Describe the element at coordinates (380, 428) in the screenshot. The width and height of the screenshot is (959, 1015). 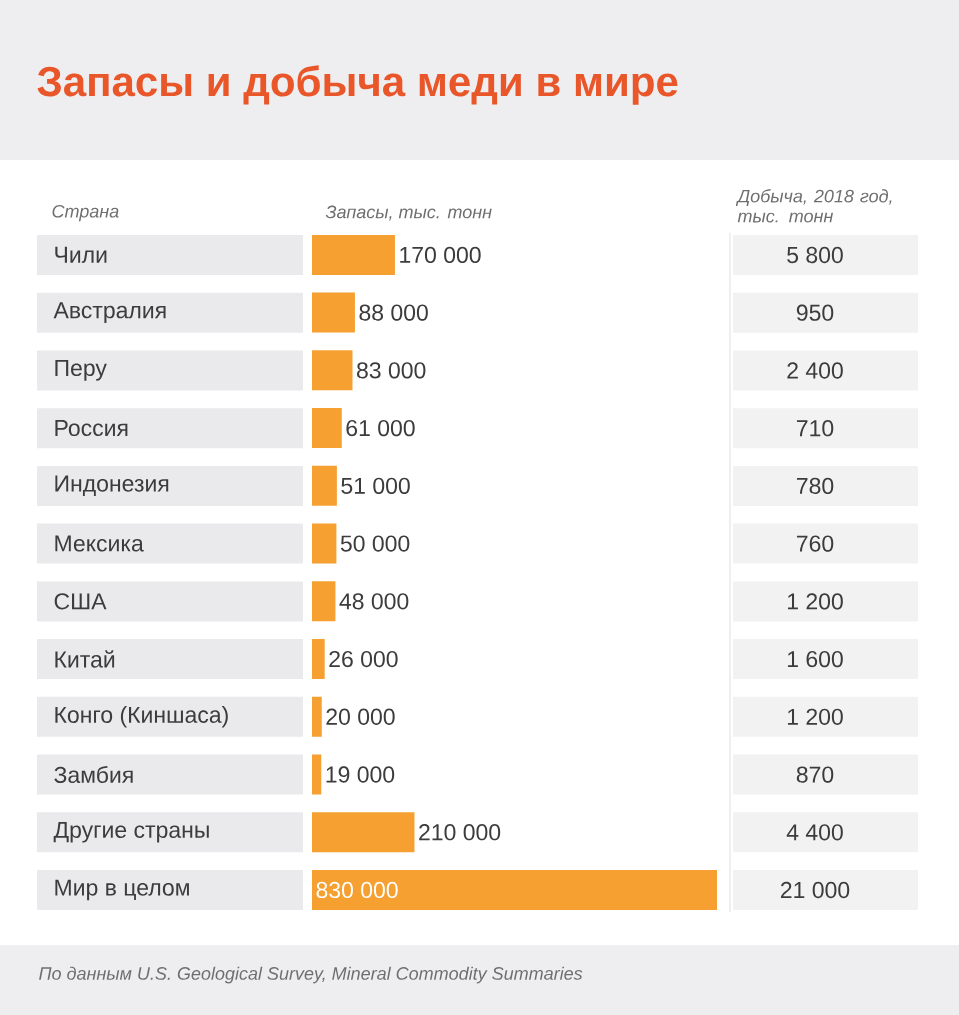
I see `data-label: 61 000` at that location.